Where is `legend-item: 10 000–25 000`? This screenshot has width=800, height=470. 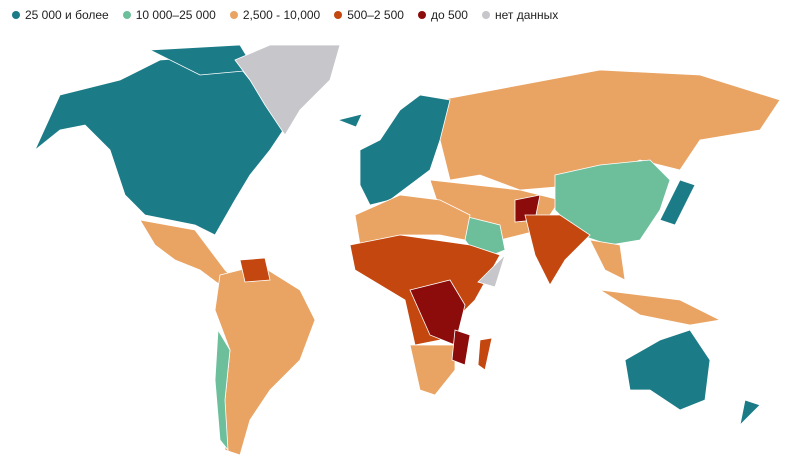 legend-item: 10 000–25 000 is located at coordinates (169, 15).